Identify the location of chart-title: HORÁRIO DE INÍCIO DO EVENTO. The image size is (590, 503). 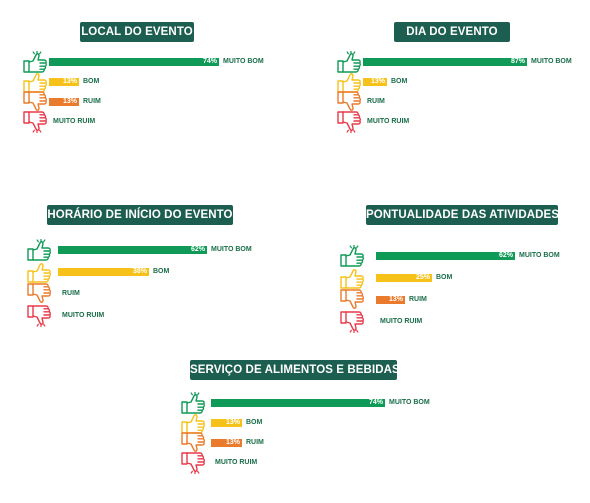
(140, 215).